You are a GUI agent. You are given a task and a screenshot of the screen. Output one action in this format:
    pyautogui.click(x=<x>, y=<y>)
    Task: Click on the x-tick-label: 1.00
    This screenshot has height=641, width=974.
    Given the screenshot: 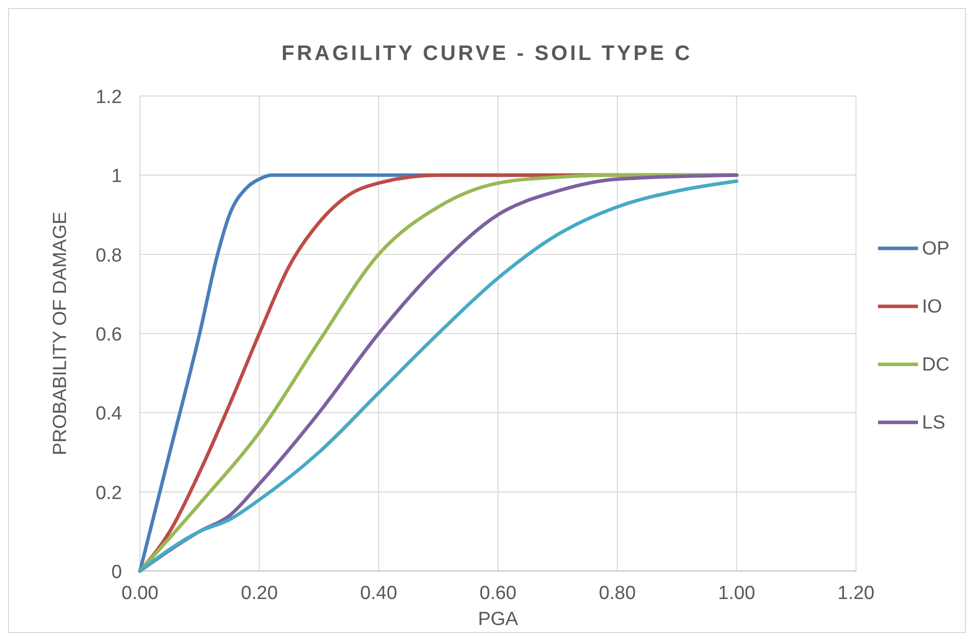 What is the action you would take?
    pyautogui.click(x=737, y=593)
    